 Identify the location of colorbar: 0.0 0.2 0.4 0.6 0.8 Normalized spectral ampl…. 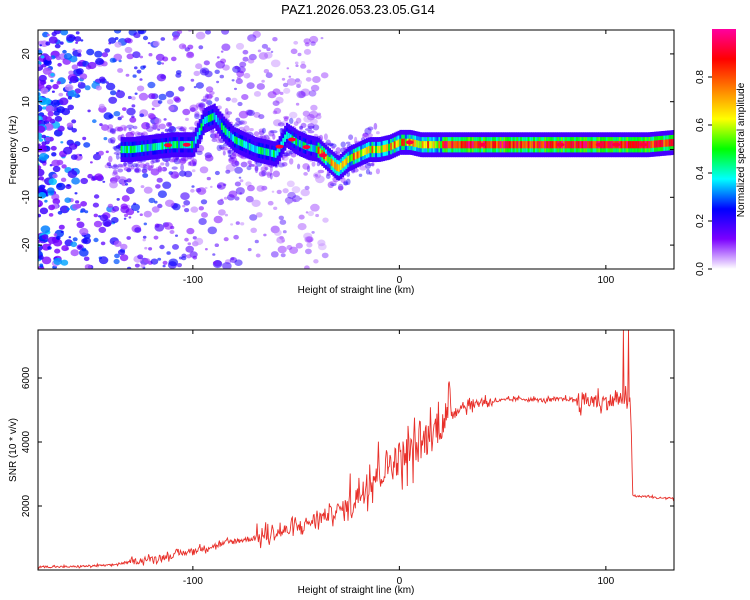
(721, 152).